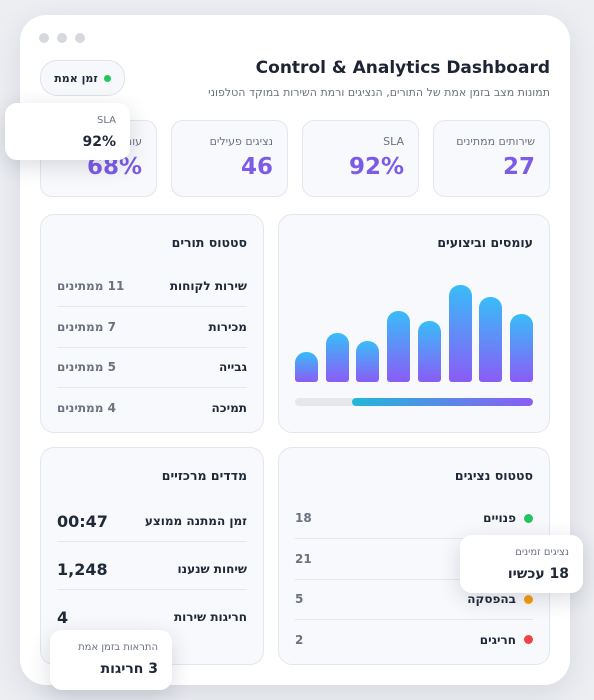  I want to click on row-label: בהפסקה, so click(500, 599).